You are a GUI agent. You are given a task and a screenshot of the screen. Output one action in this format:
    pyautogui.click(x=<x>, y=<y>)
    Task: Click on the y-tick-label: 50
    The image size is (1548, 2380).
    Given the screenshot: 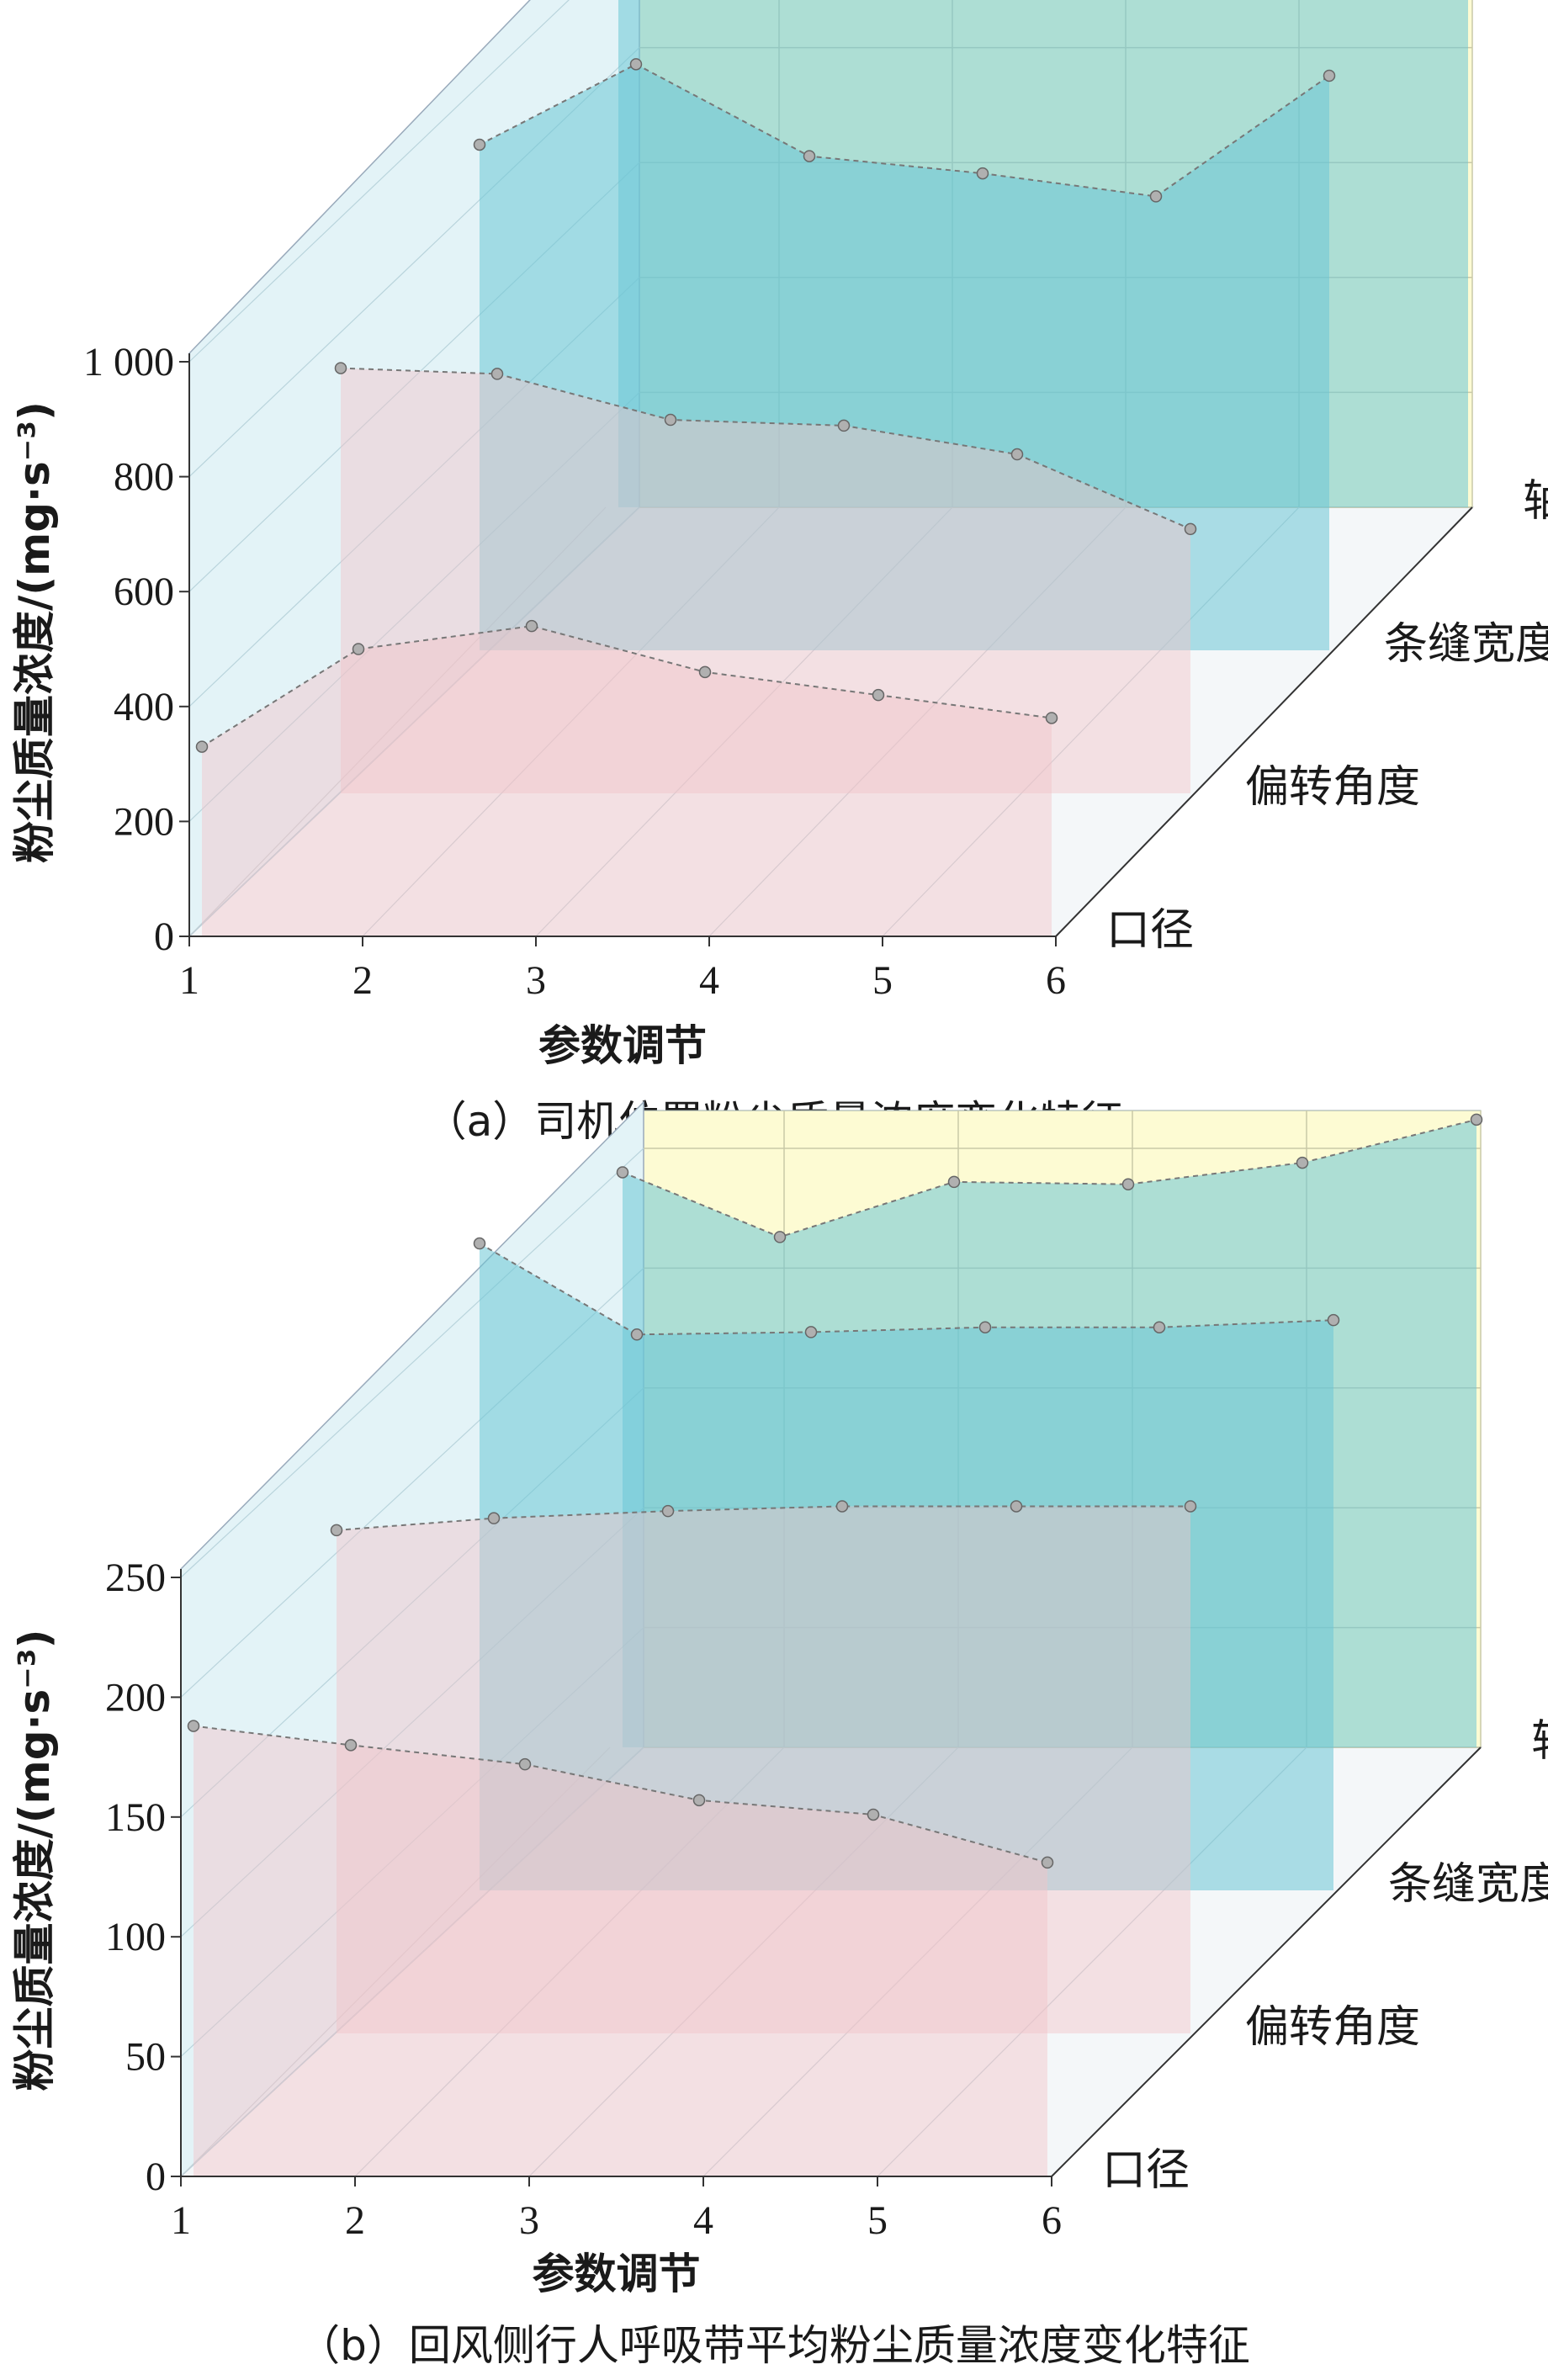 What is the action you would take?
    pyautogui.click(x=145, y=2057)
    